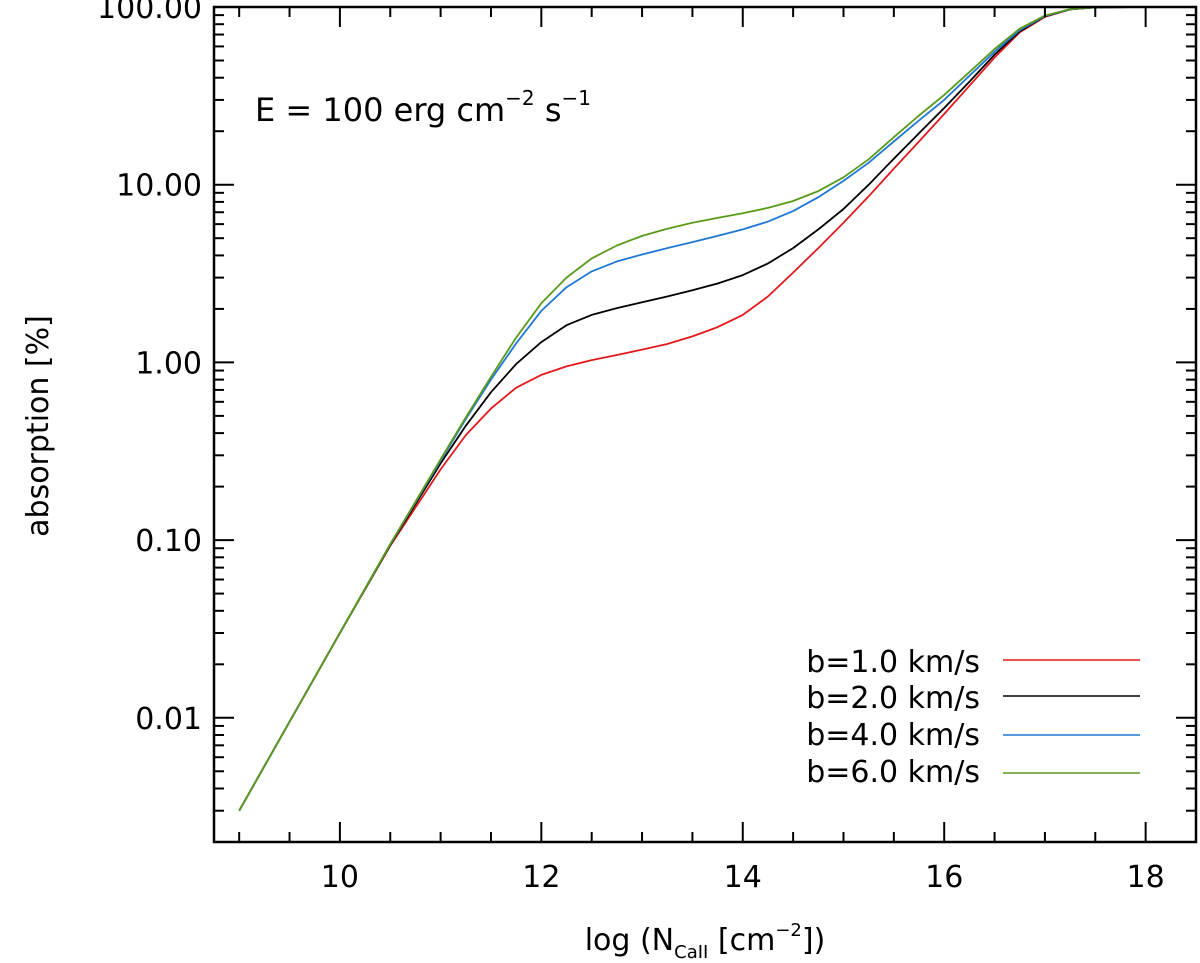 The width and height of the screenshot is (1200, 963). I want to click on x-axis-title-prefix: log (N, so click(629, 940).